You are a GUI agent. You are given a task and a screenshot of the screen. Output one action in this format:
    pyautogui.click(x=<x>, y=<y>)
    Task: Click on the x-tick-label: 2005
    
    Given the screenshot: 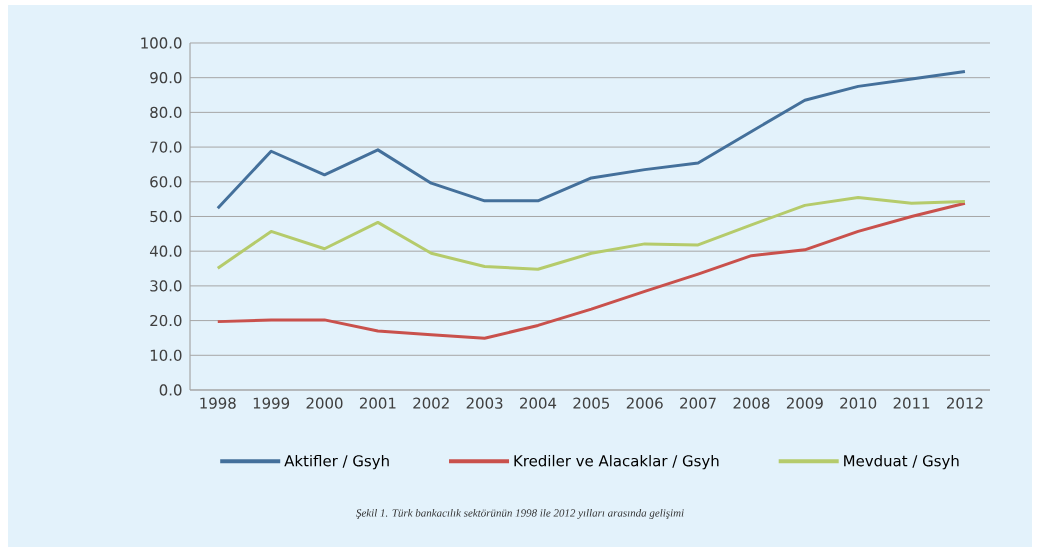 What is the action you would take?
    pyautogui.click(x=591, y=403)
    